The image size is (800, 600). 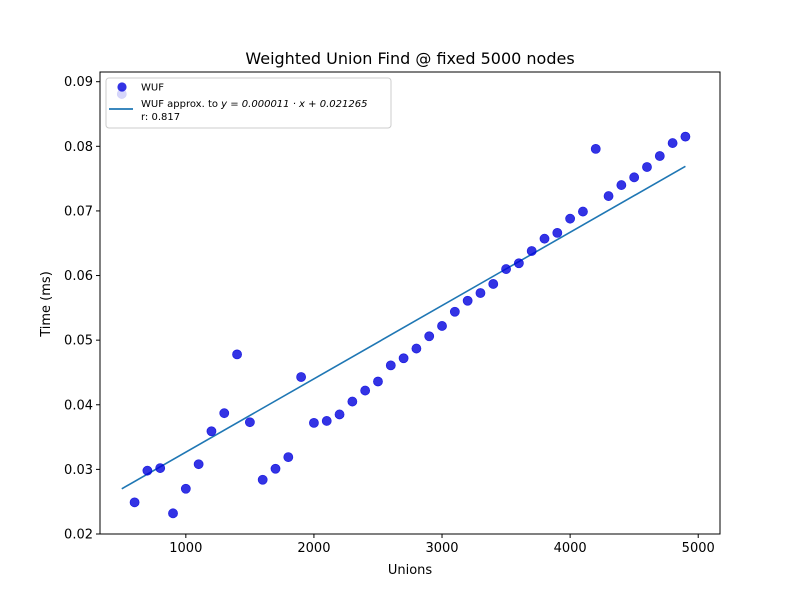 I want to click on x-axis-title: Unions, so click(x=410, y=570).